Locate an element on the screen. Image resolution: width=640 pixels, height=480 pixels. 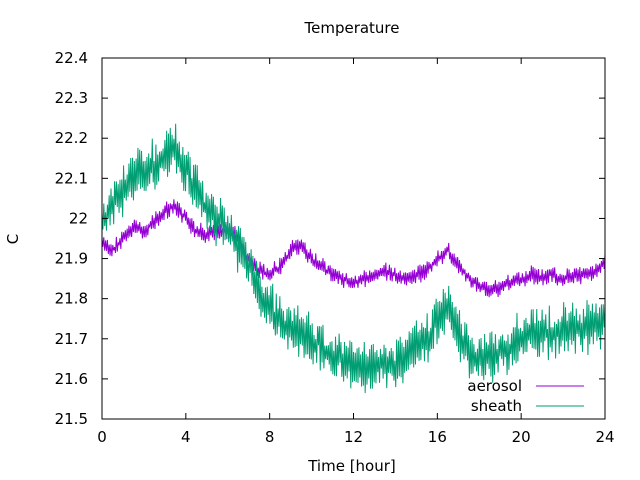
x-tick-label: 0 is located at coordinates (102, 437).